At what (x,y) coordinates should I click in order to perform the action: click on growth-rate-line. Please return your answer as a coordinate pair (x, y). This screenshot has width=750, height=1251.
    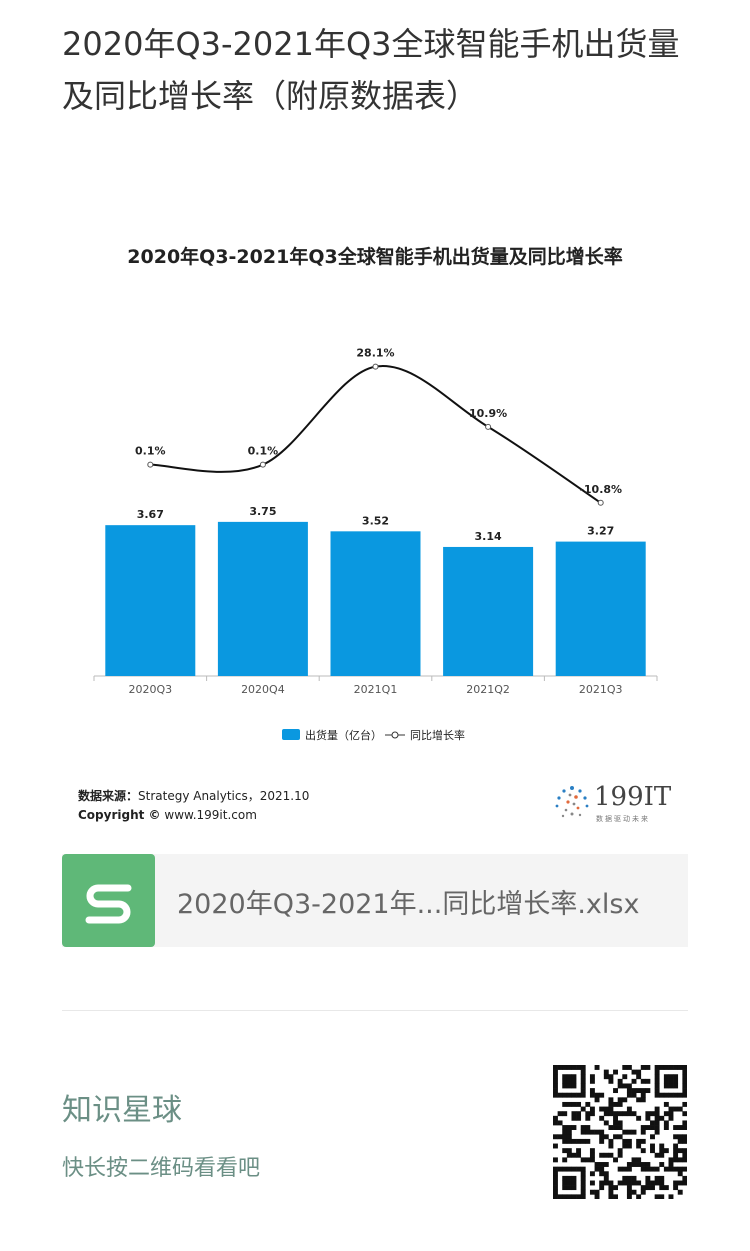
    Looking at the image, I should click on (376, 434).